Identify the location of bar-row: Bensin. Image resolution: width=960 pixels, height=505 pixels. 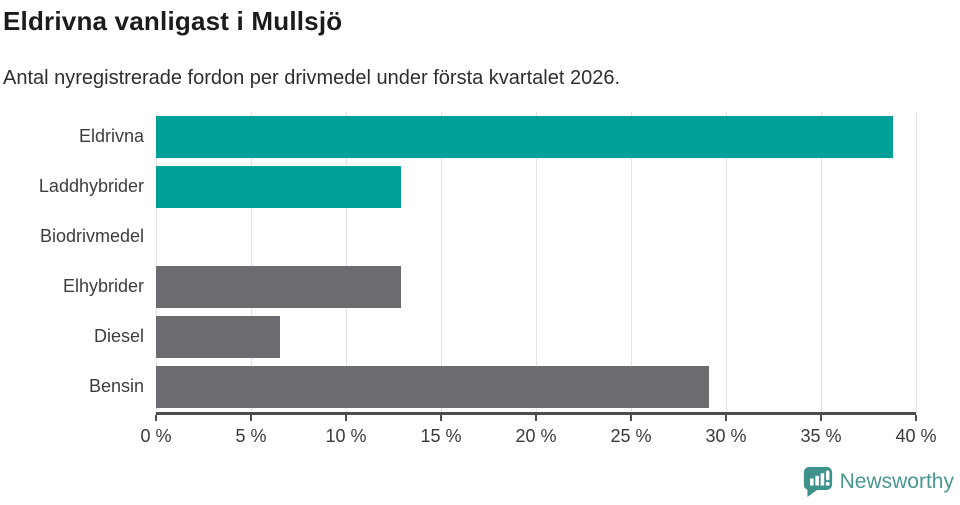
(480, 387).